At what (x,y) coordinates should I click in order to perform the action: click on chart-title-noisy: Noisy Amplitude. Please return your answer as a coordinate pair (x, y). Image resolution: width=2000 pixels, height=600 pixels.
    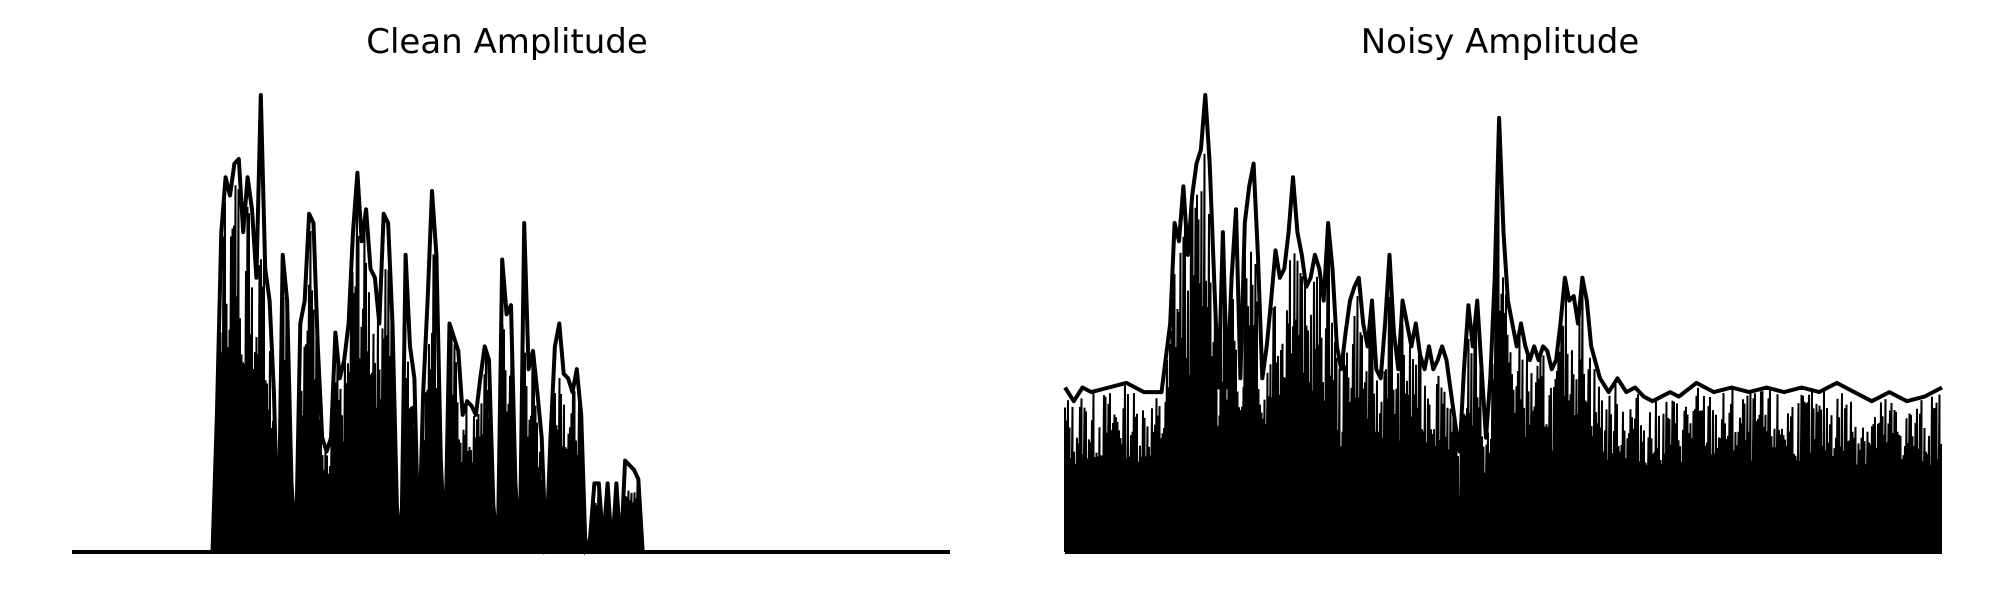
    Looking at the image, I should click on (1500, 42).